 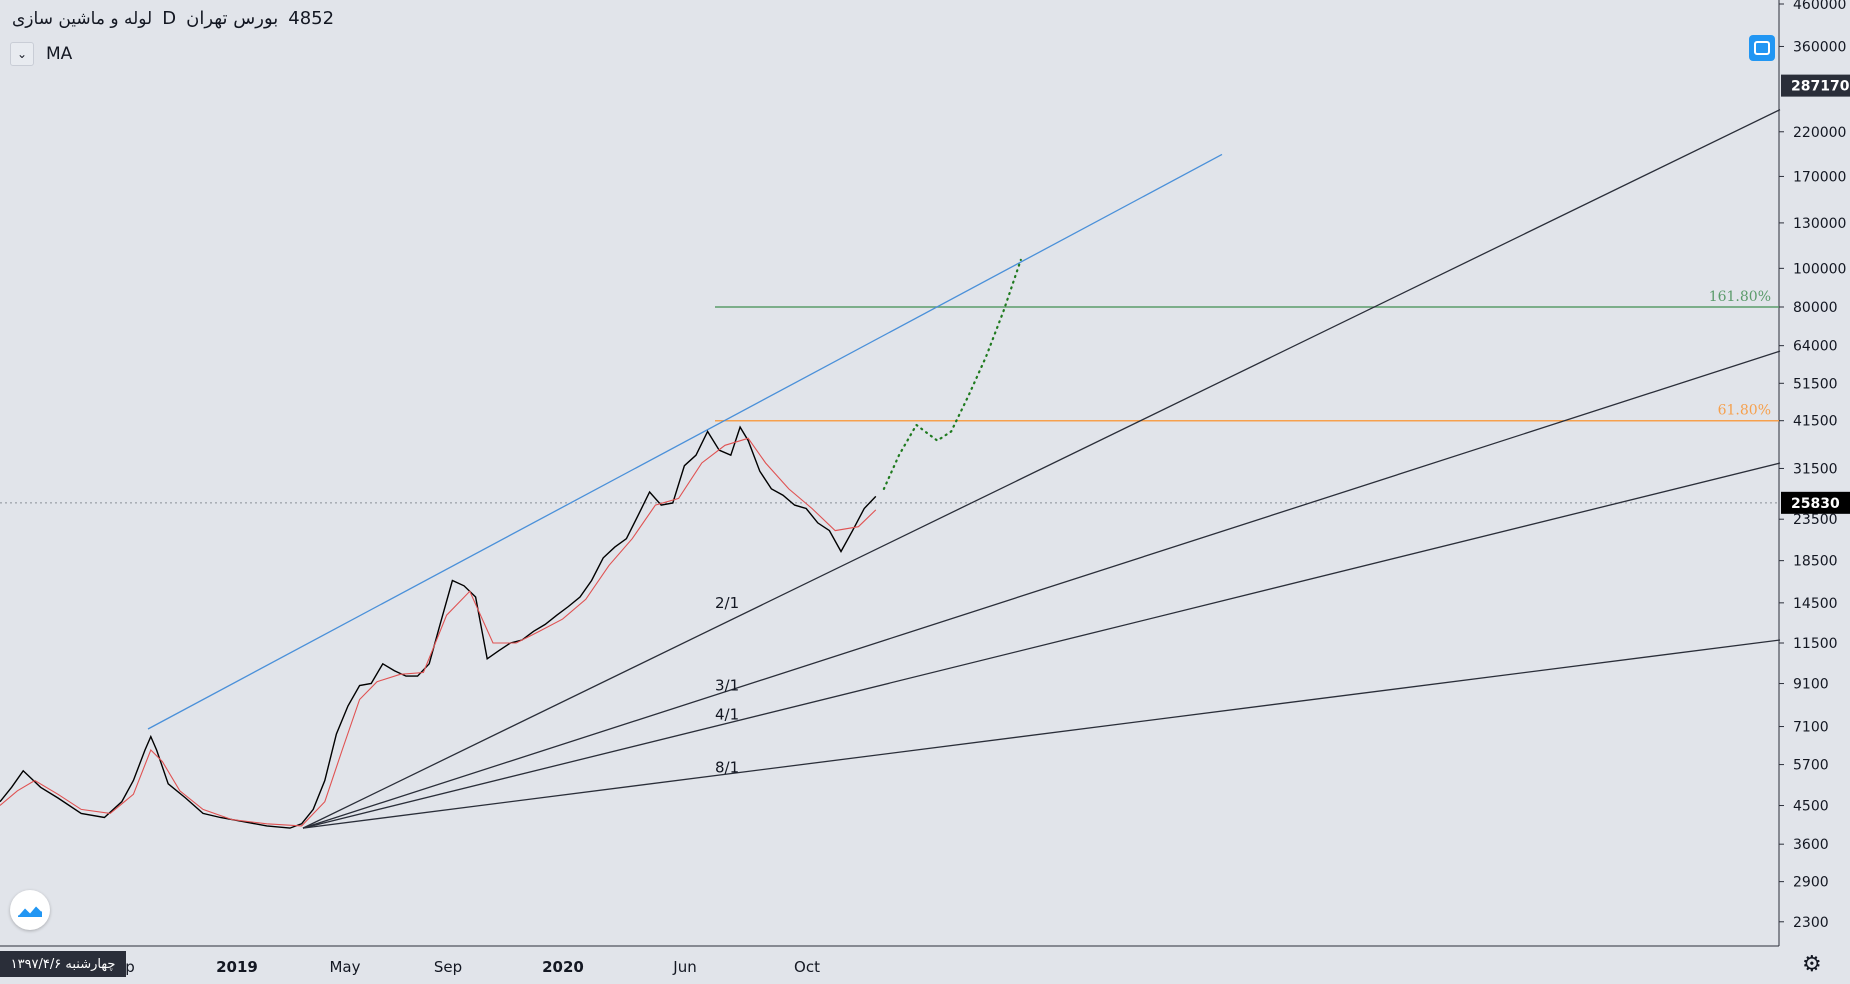 I want to click on y-tick-label: 2300, so click(x=1811, y=923).